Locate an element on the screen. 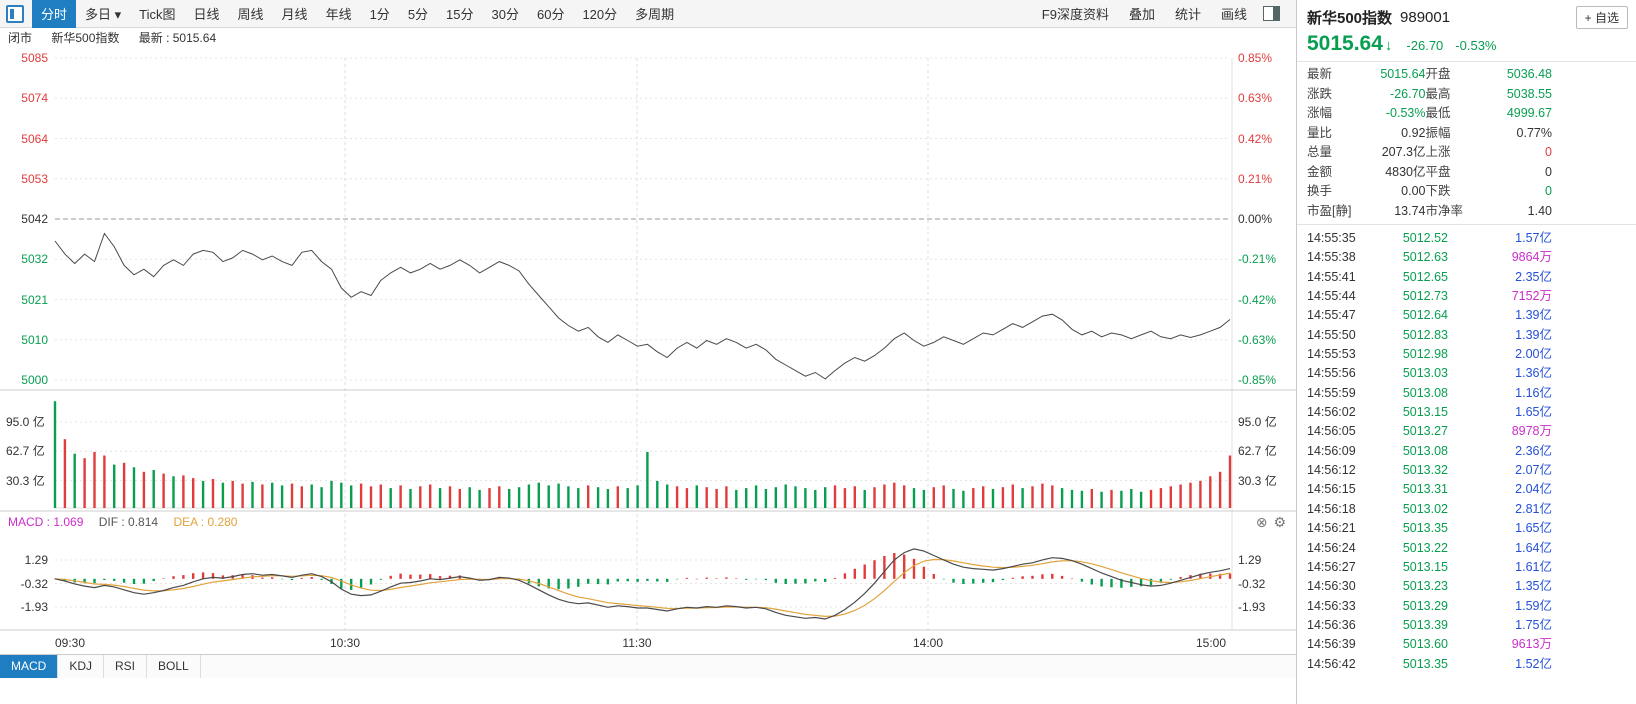  indicator-tab-KDJ: KDJ is located at coordinates (81, 666).